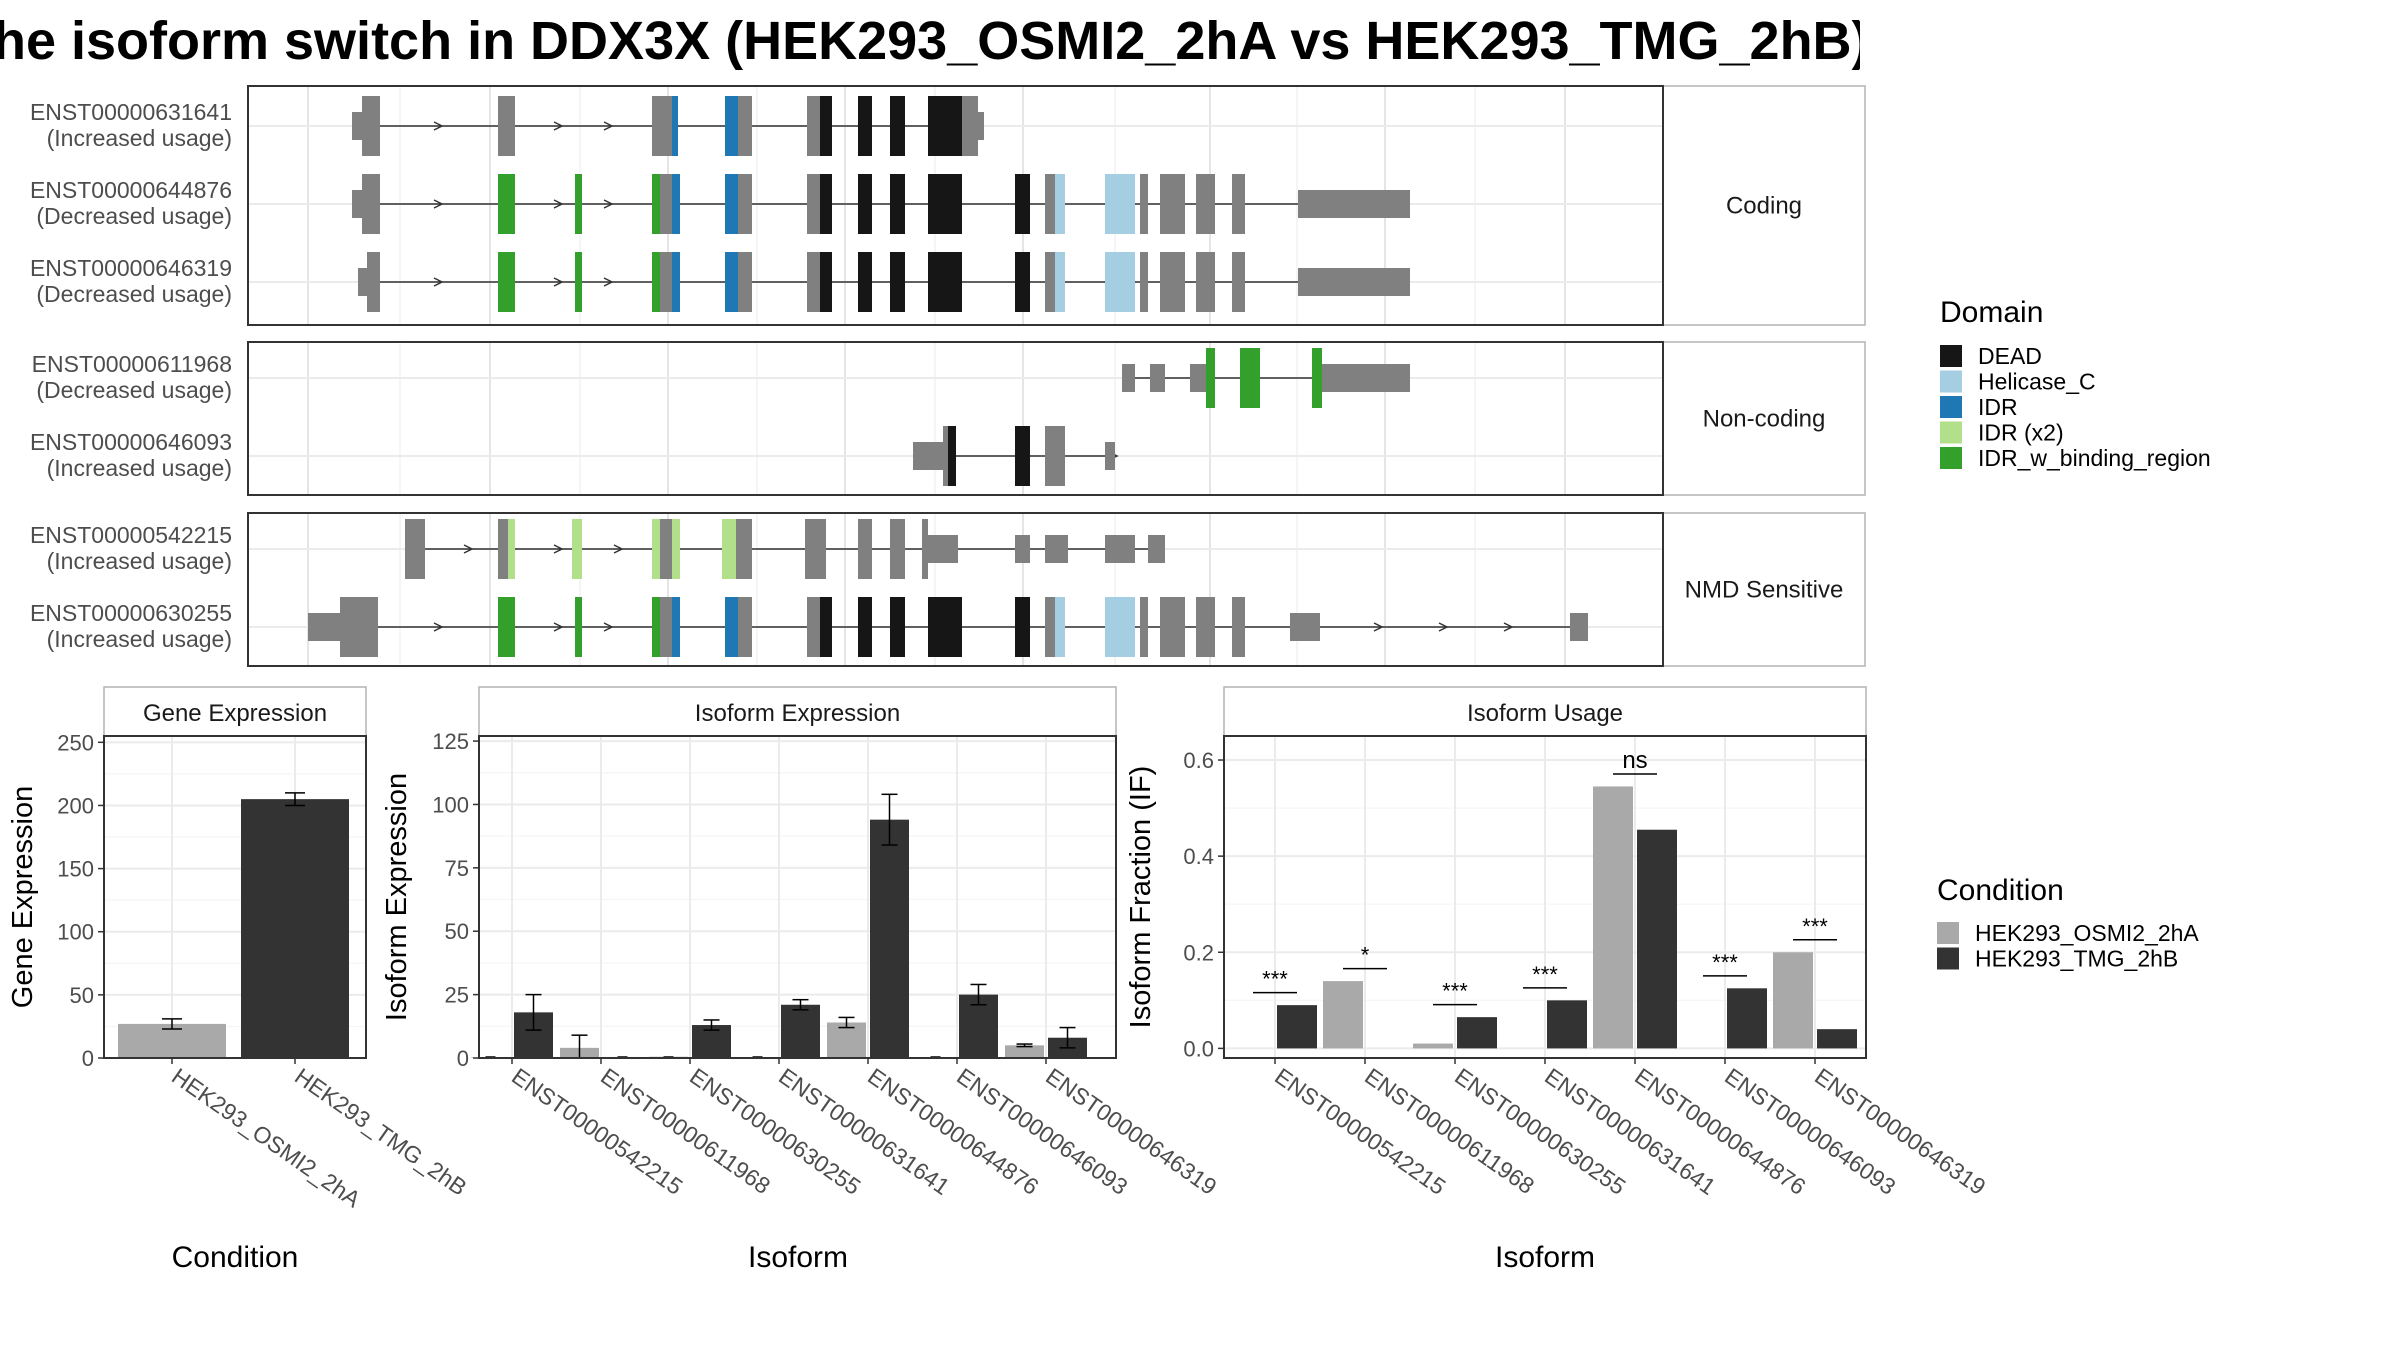 This screenshot has width=2400, height=1350. What do you see at coordinates (131, 535) in the screenshot?
I see `transcript-id-label: ENST00000542215` at bounding box center [131, 535].